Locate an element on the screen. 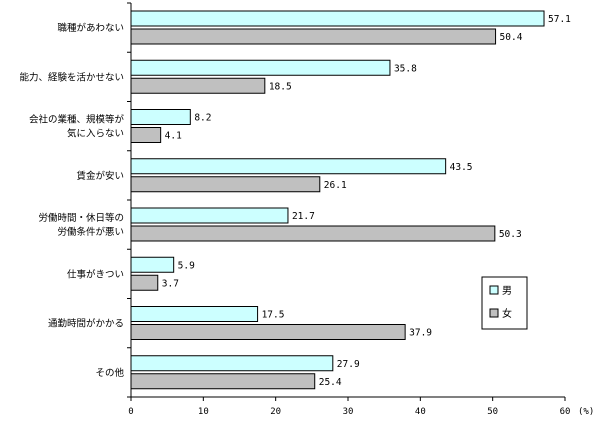 This screenshot has width=594, height=422. category-label: 気に入らない is located at coordinates (95, 134).